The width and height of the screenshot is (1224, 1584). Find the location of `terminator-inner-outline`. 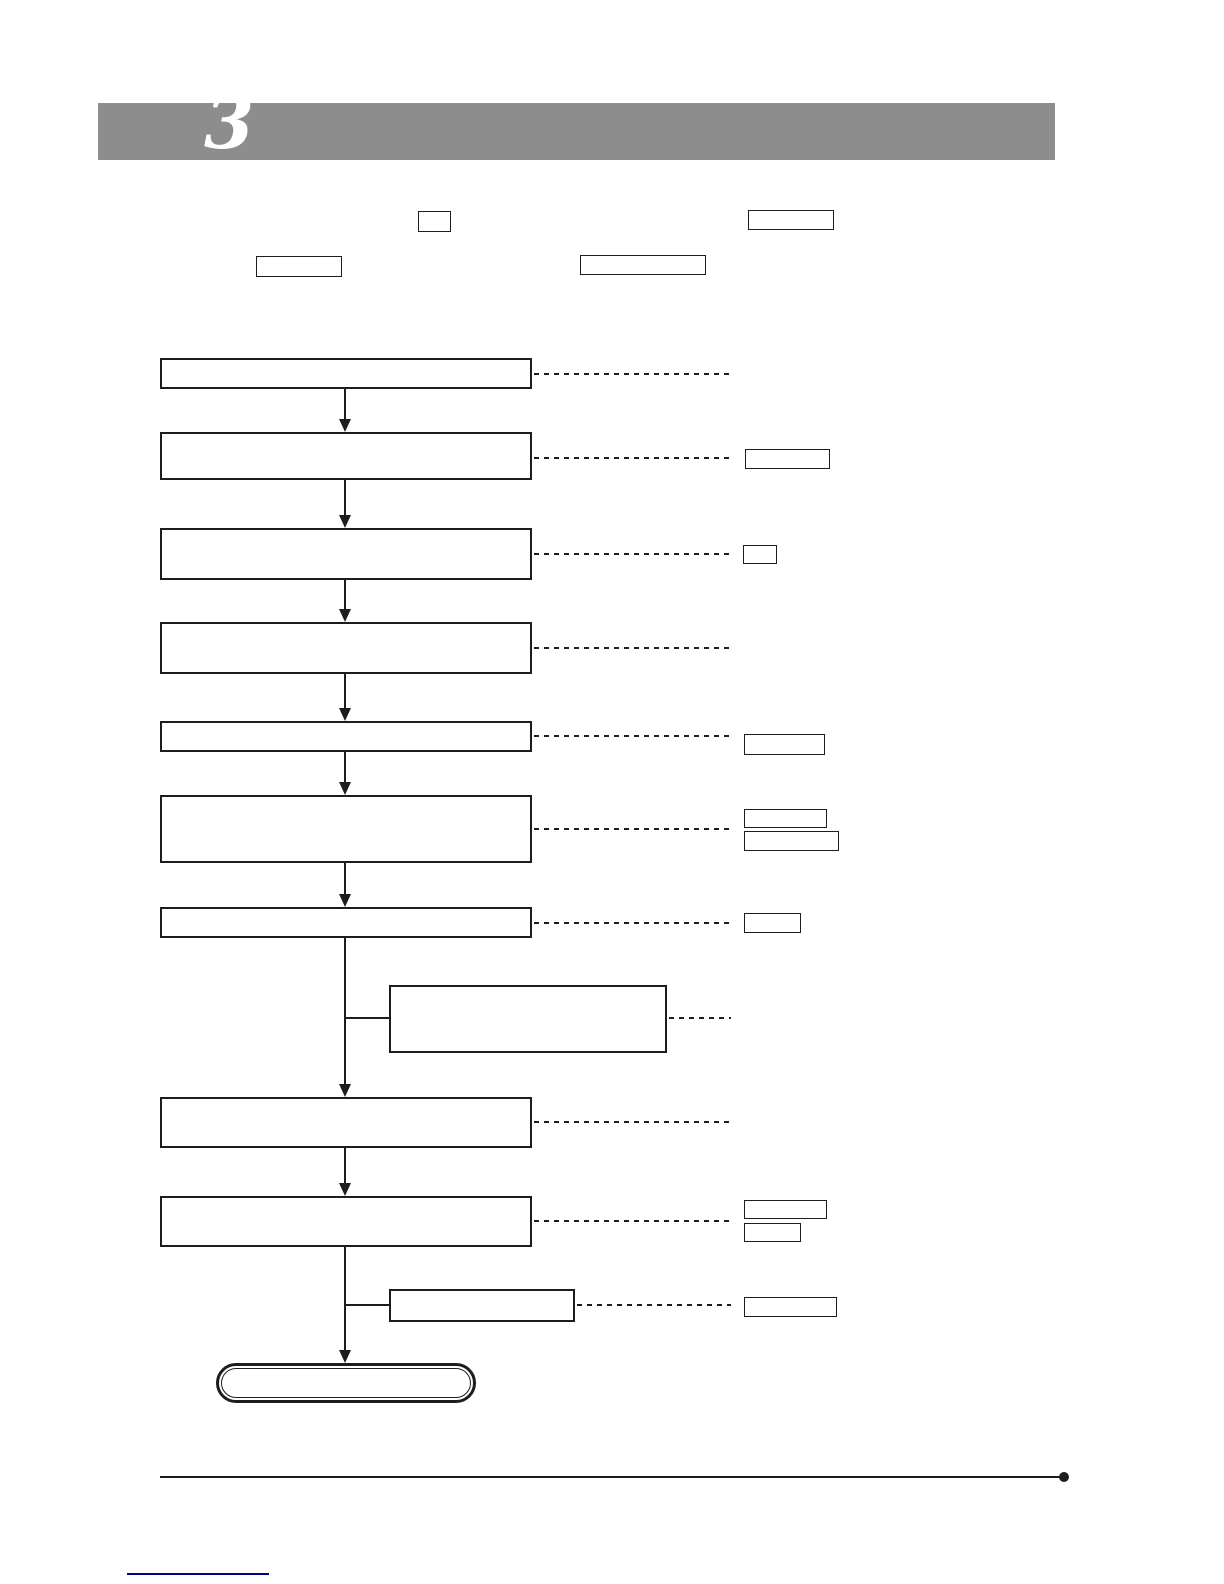

terminator-inner-outline is located at coordinates (346, 1383).